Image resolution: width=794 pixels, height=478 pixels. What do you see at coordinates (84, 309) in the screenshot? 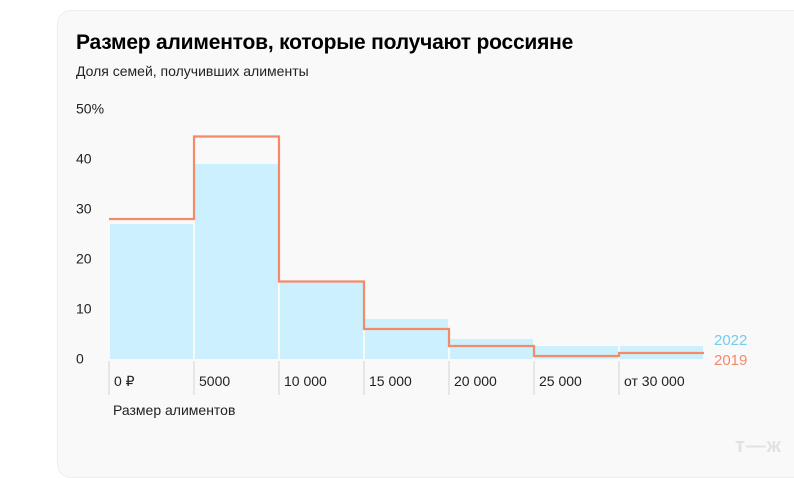
I see `y-tick-label: 10` at bounding box center [84, 309].